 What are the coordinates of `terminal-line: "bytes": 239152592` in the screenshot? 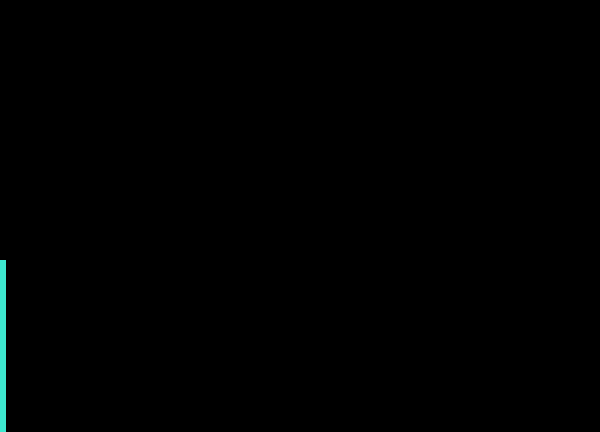 It's located at (87, 250).